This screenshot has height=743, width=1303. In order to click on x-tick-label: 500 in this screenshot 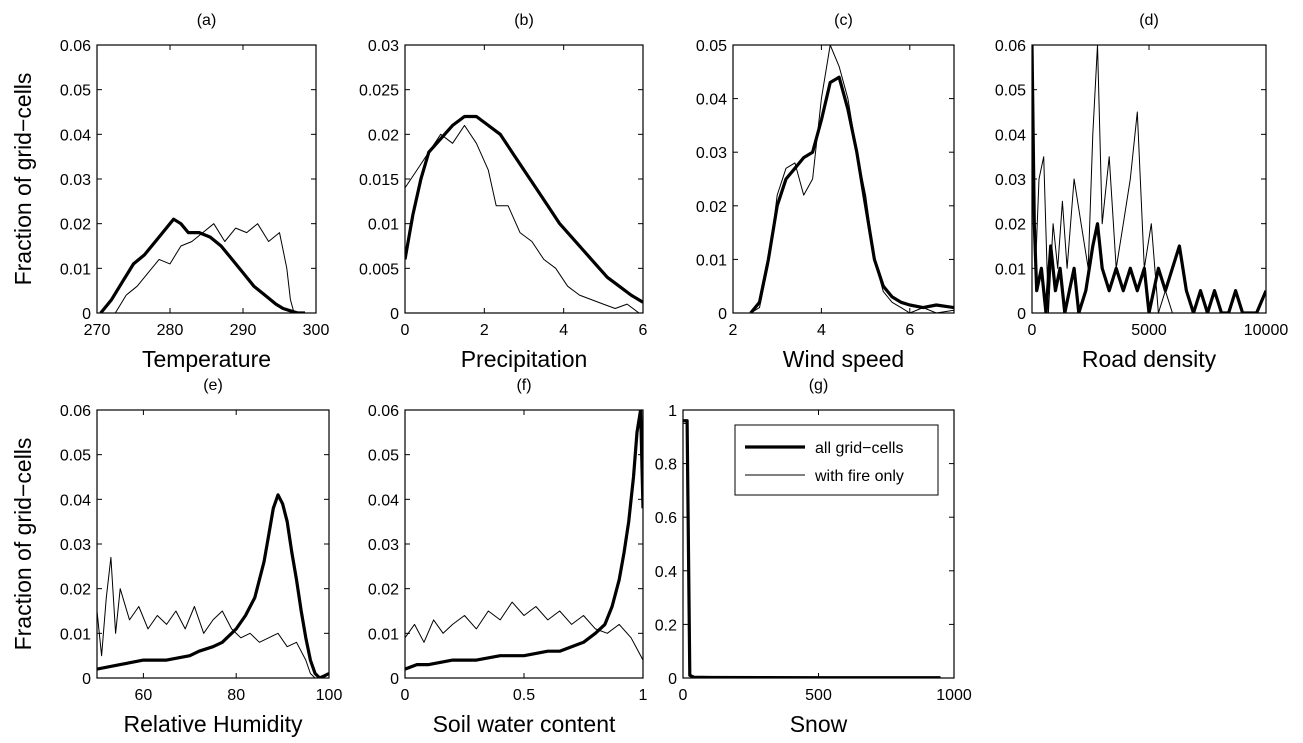, I will do `click(818, 695)`.